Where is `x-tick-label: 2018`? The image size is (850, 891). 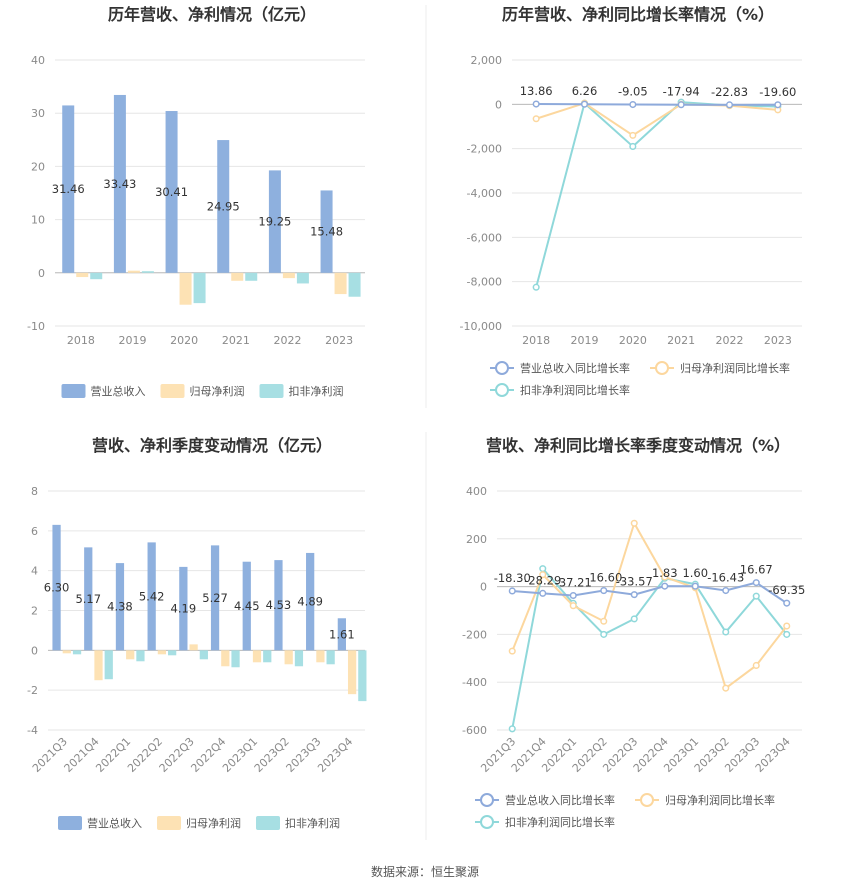
x-tick-label: 2018 is located at coordinates (536, 340).